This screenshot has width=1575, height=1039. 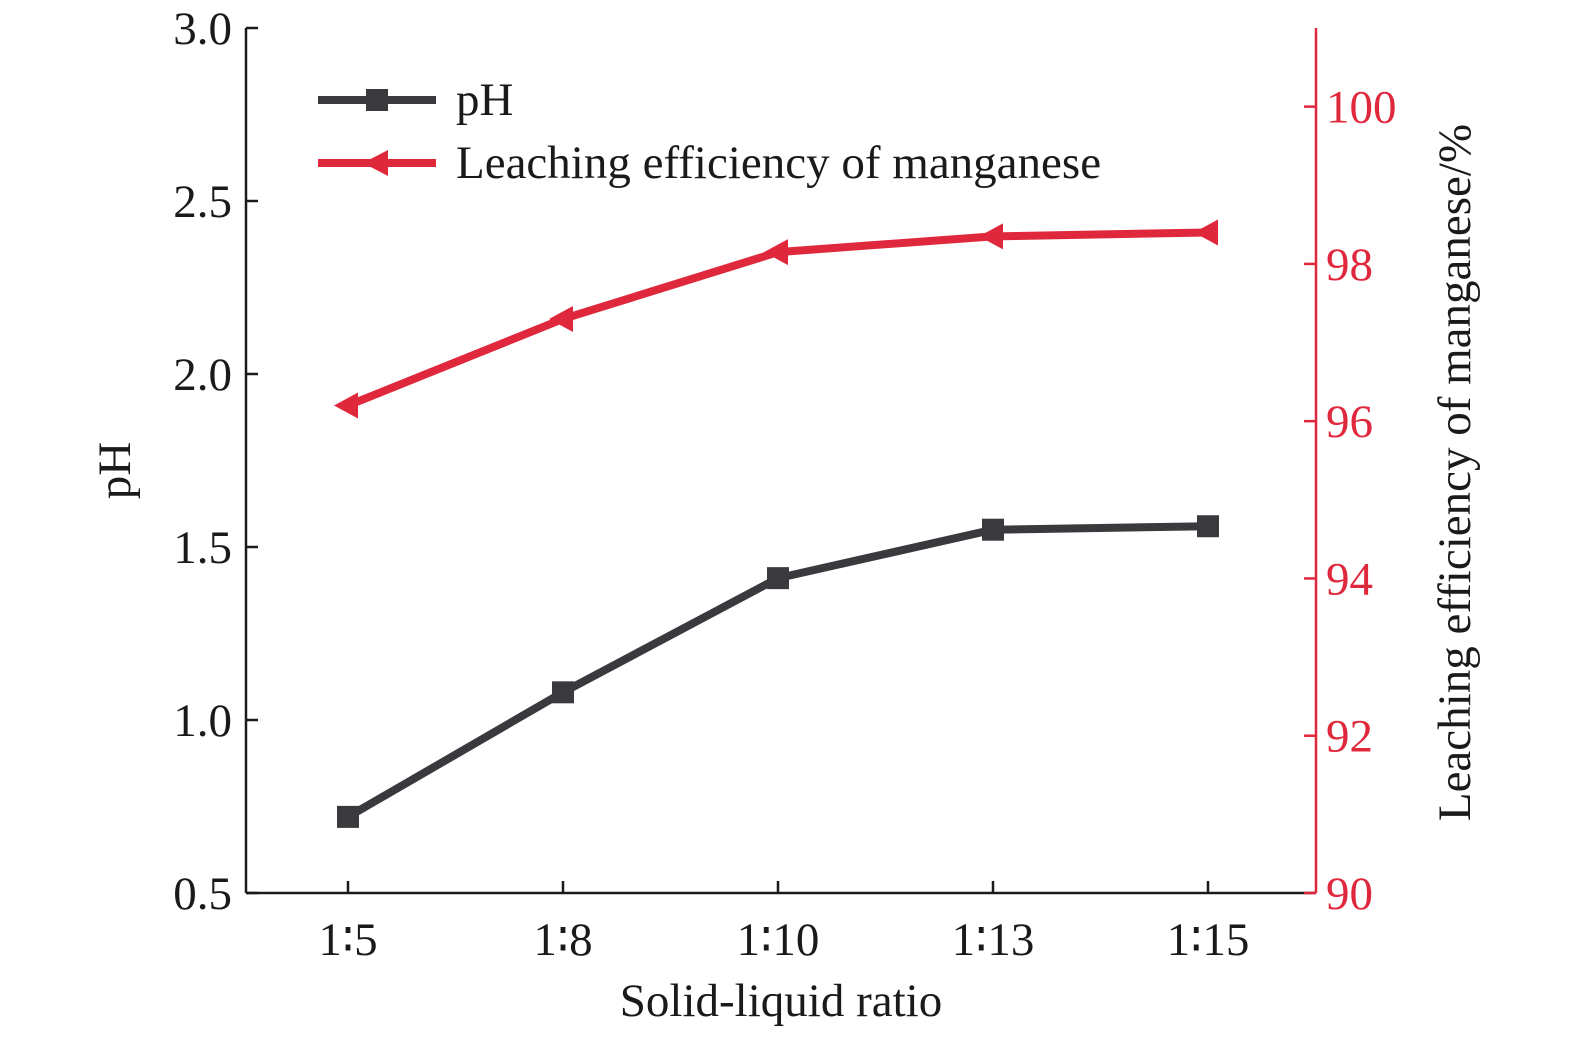 What do you see at coordinates (1349, 579) in the screenshot?
I see `right-tick-label: 94` at bounding box center [1349, 579].